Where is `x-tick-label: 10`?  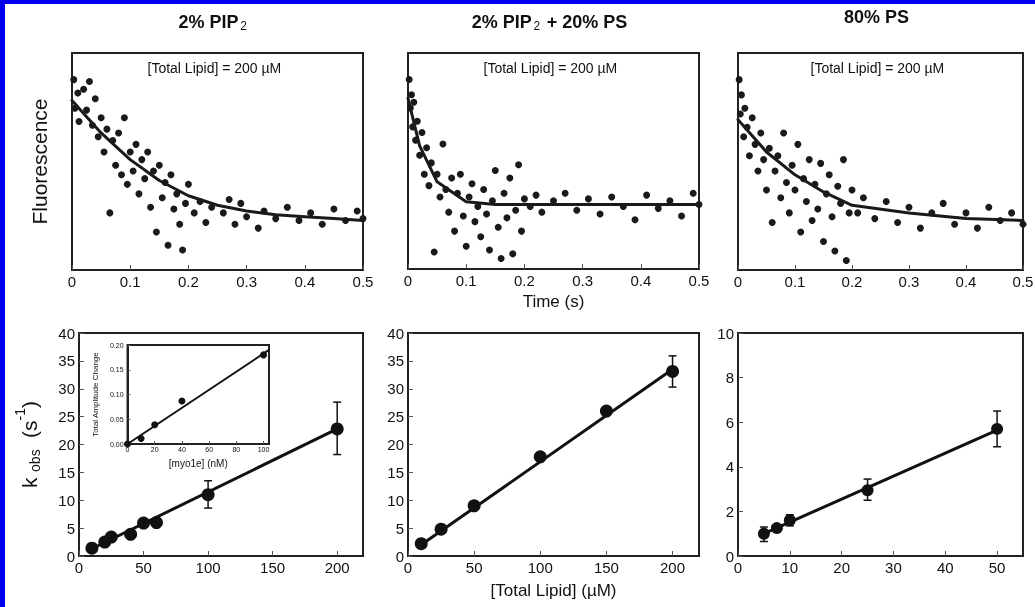
x-tick-label: 10 is located at coordinates (790, 567).